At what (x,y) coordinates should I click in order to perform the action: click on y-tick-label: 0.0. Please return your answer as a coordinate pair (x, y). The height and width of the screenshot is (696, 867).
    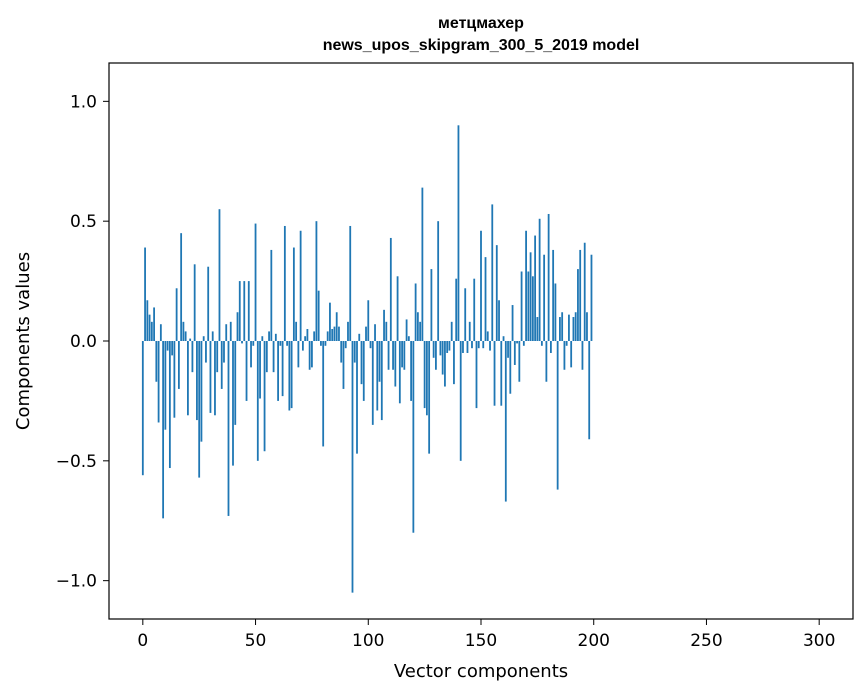
    Looking at the image, I should click on (83, 342).